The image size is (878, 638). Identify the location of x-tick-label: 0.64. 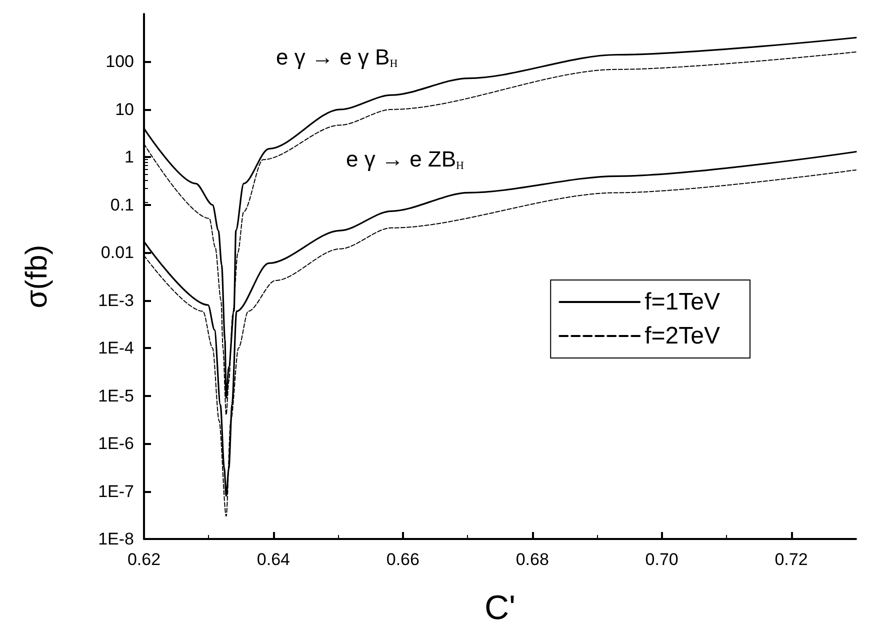
(273, 559).